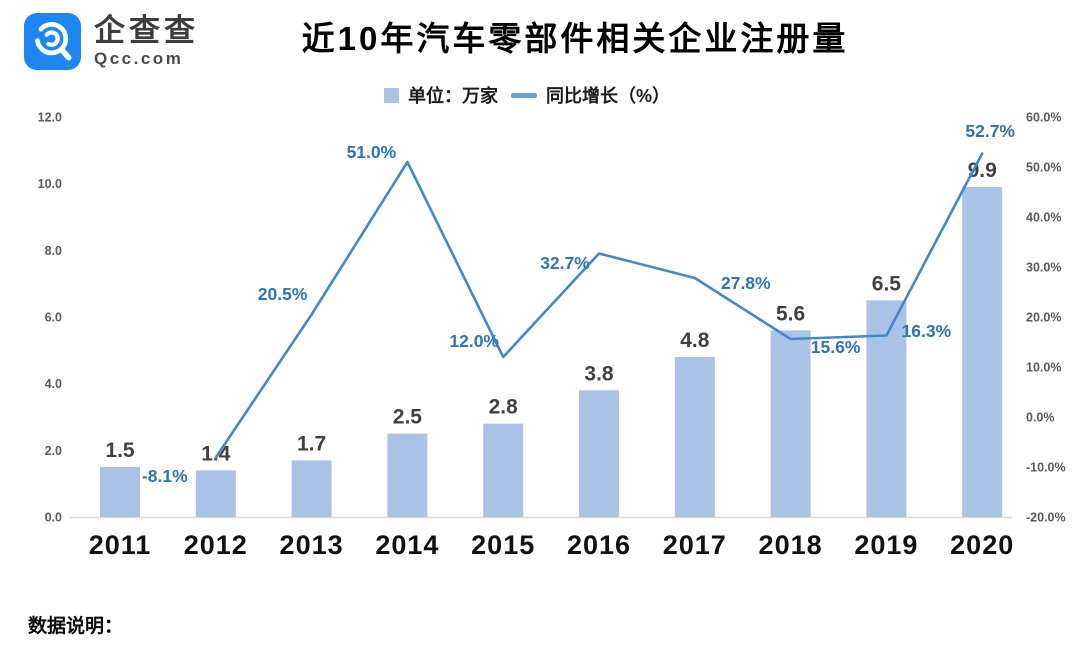  What do you see at coordinates (1040, 418) in the screenshot?
I see `right-axis-tick: 0.0%` at bounding box center [1040, 418].